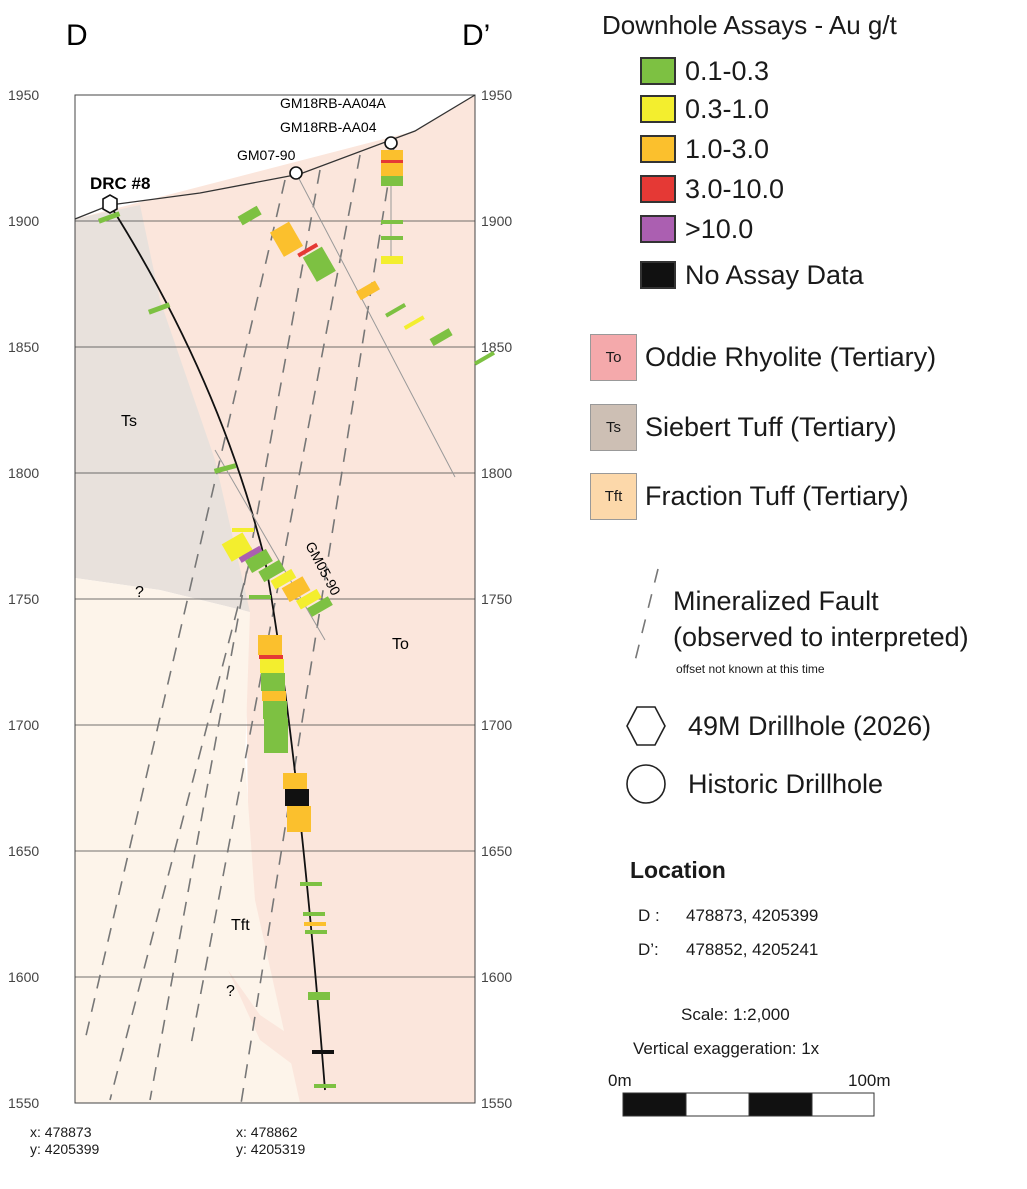 The image size is (1027, 1189). What do you see at coordinates (496, 725) in the screenshot?
I see `elevation-tick-right: 1700` at bounding box center [496, 725].